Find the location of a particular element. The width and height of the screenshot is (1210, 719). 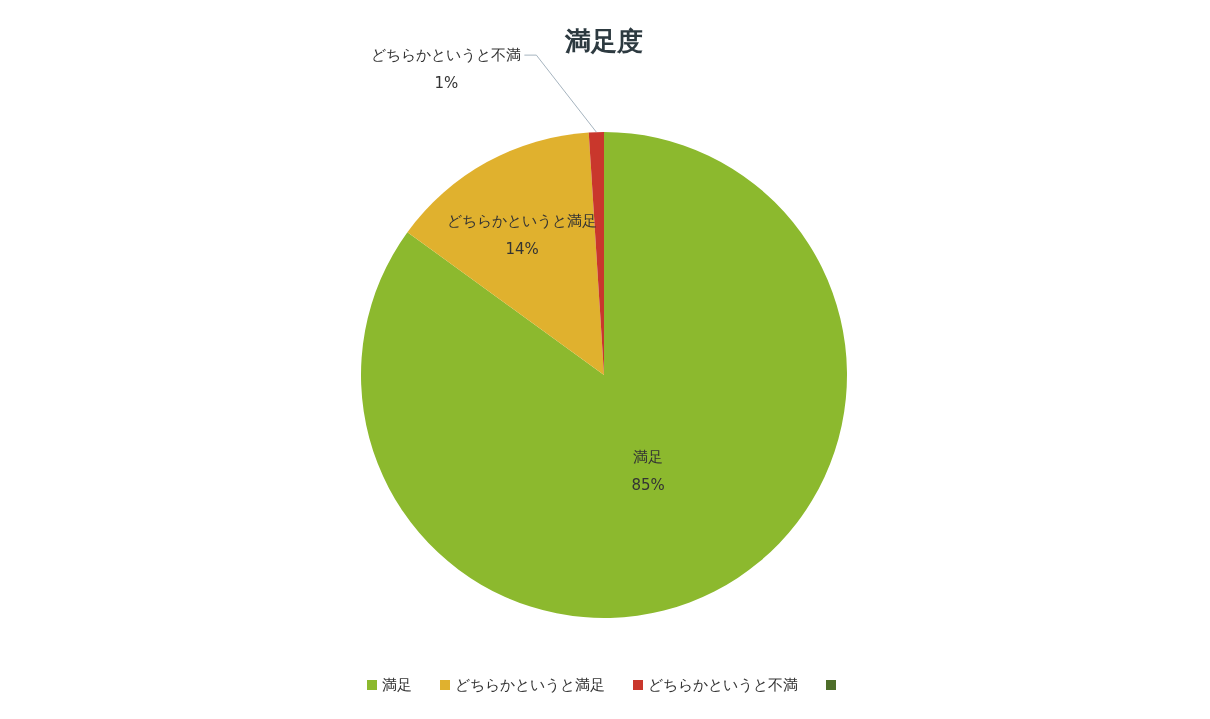

slice-label: 85% is located at coordinates (648, 484).